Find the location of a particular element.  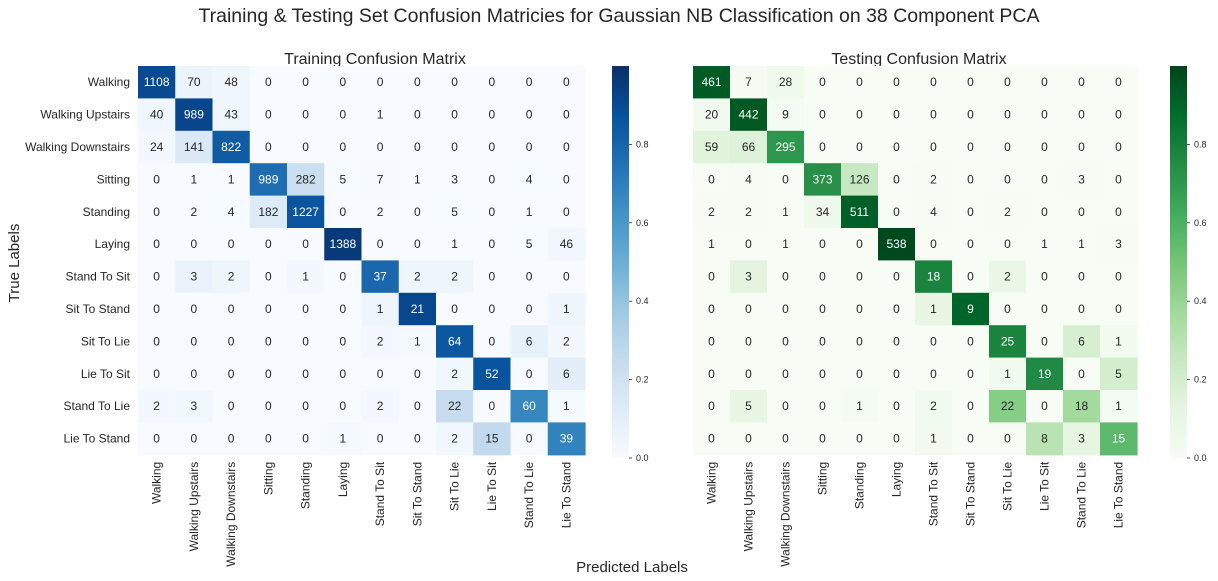

training-cell-r3-c2 is located at coordinates (231, 180).